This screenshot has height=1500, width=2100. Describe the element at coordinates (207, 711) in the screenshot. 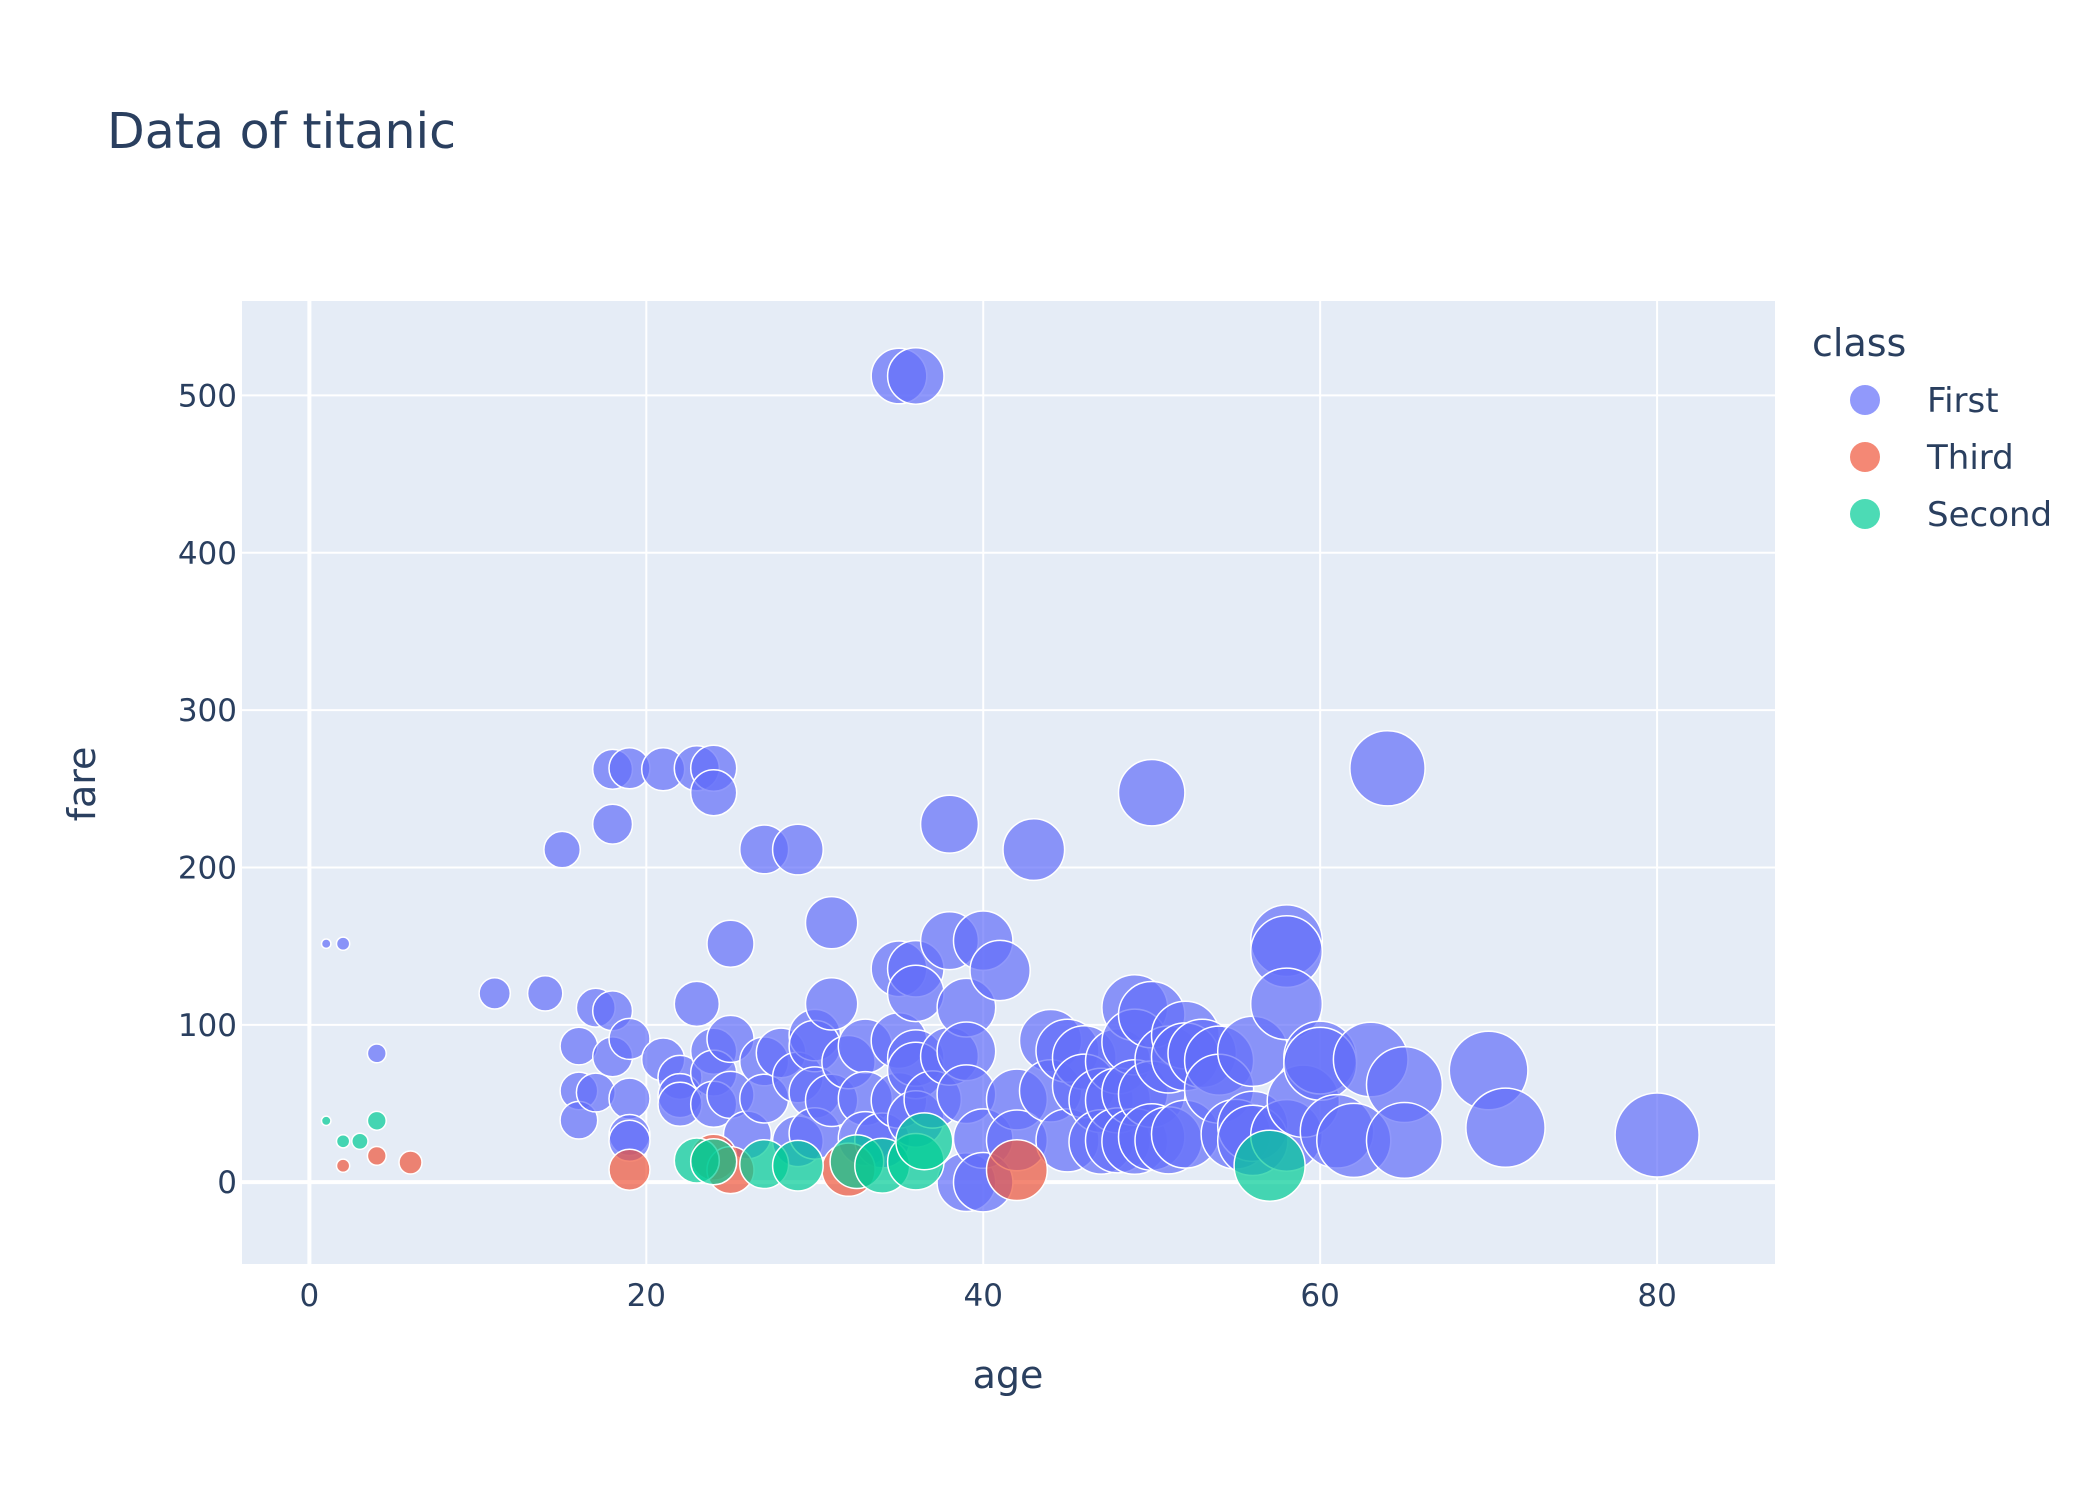

I see `y-tick-label: 300` at that location.